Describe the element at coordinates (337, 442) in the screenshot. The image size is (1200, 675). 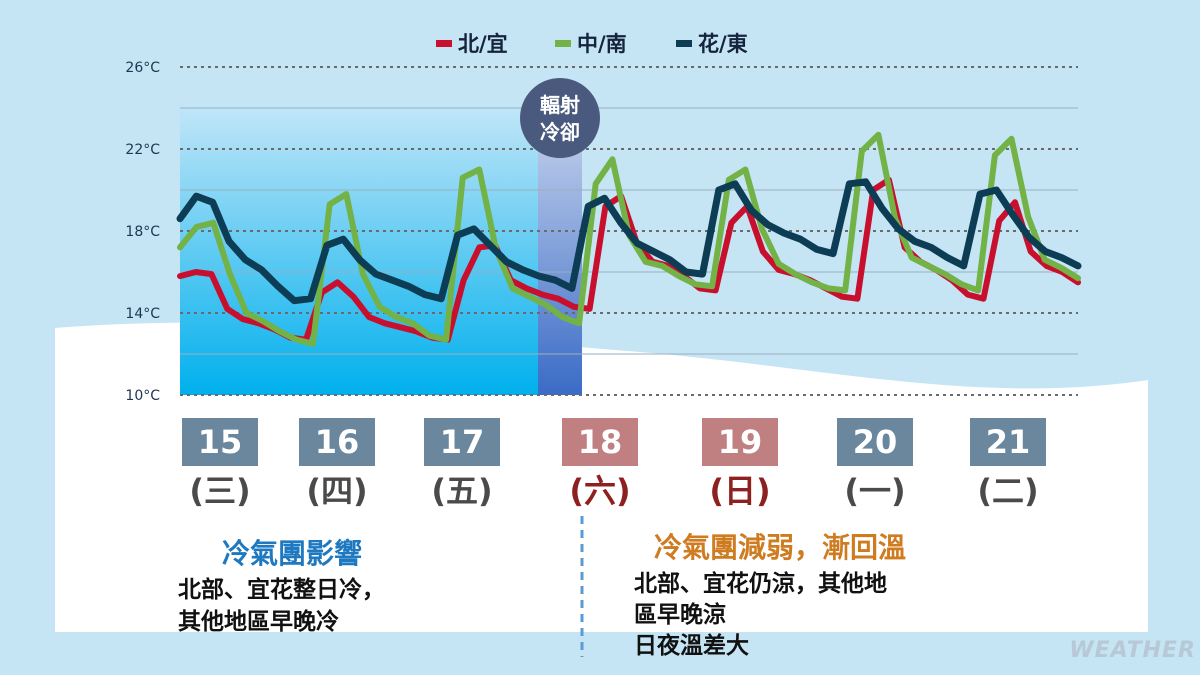
I see `day-date-box: 16` at that location.